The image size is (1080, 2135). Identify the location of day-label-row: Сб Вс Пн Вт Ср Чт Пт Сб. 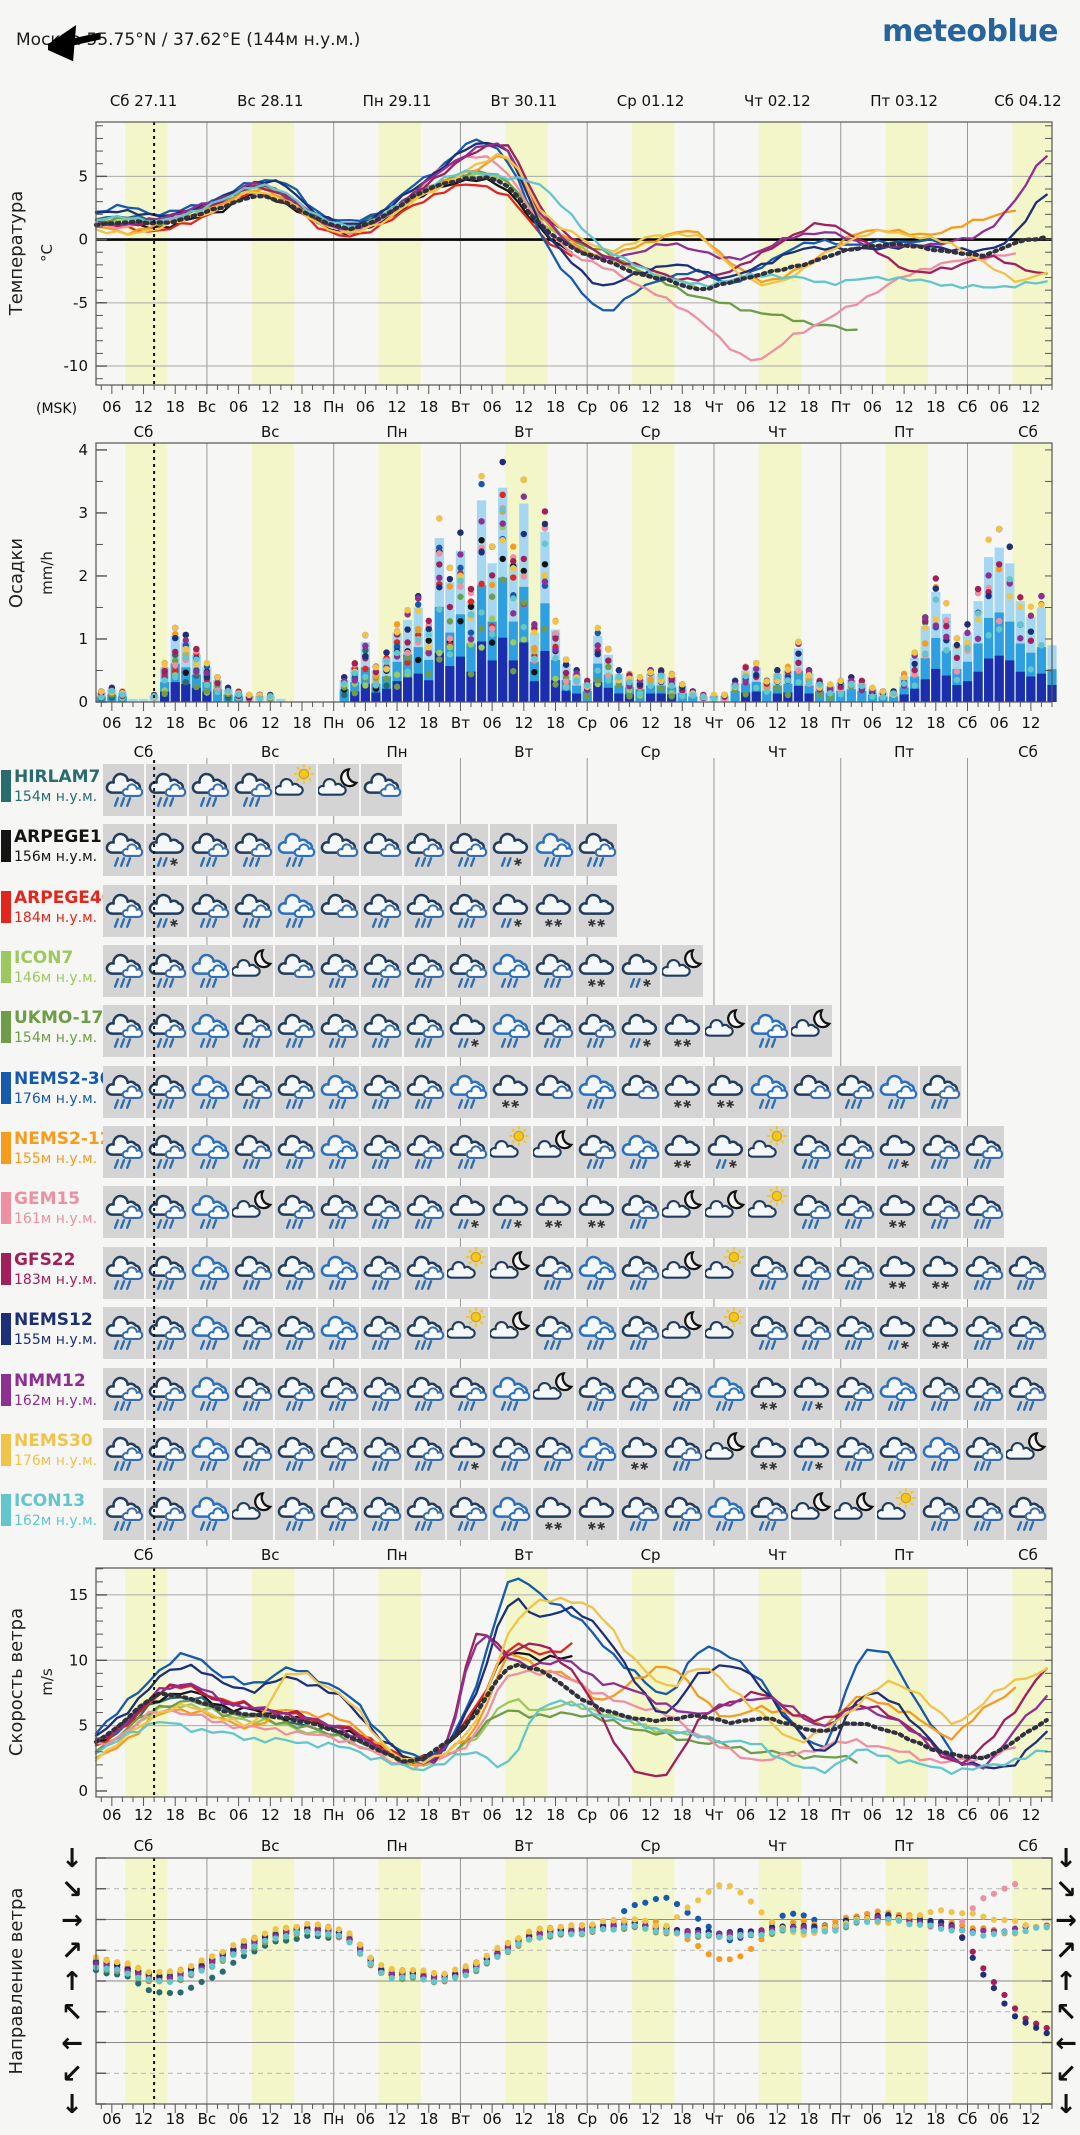
(586, 1555).